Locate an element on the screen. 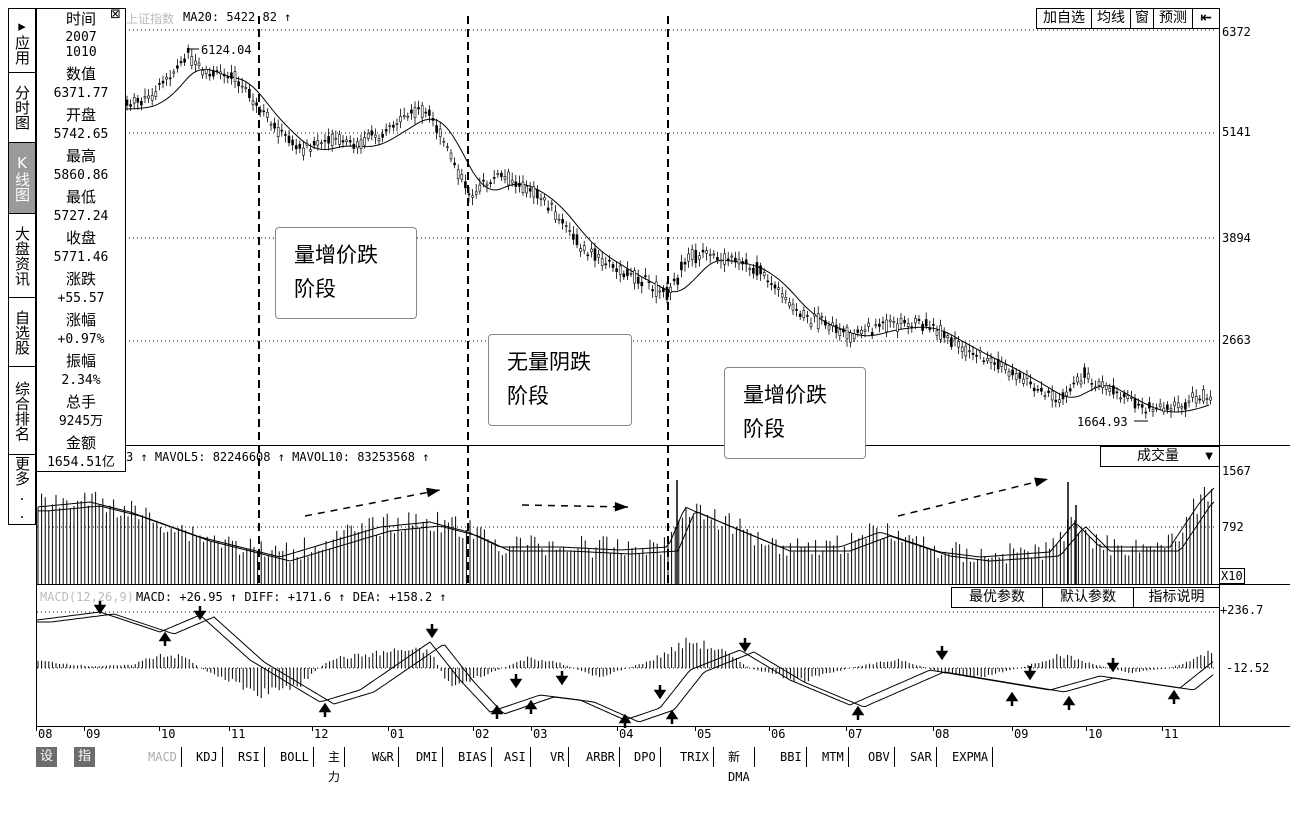 The height and width of the screenshot is (827, 1290). annotation-line: 阶段 is located at coordinates (764, 429).